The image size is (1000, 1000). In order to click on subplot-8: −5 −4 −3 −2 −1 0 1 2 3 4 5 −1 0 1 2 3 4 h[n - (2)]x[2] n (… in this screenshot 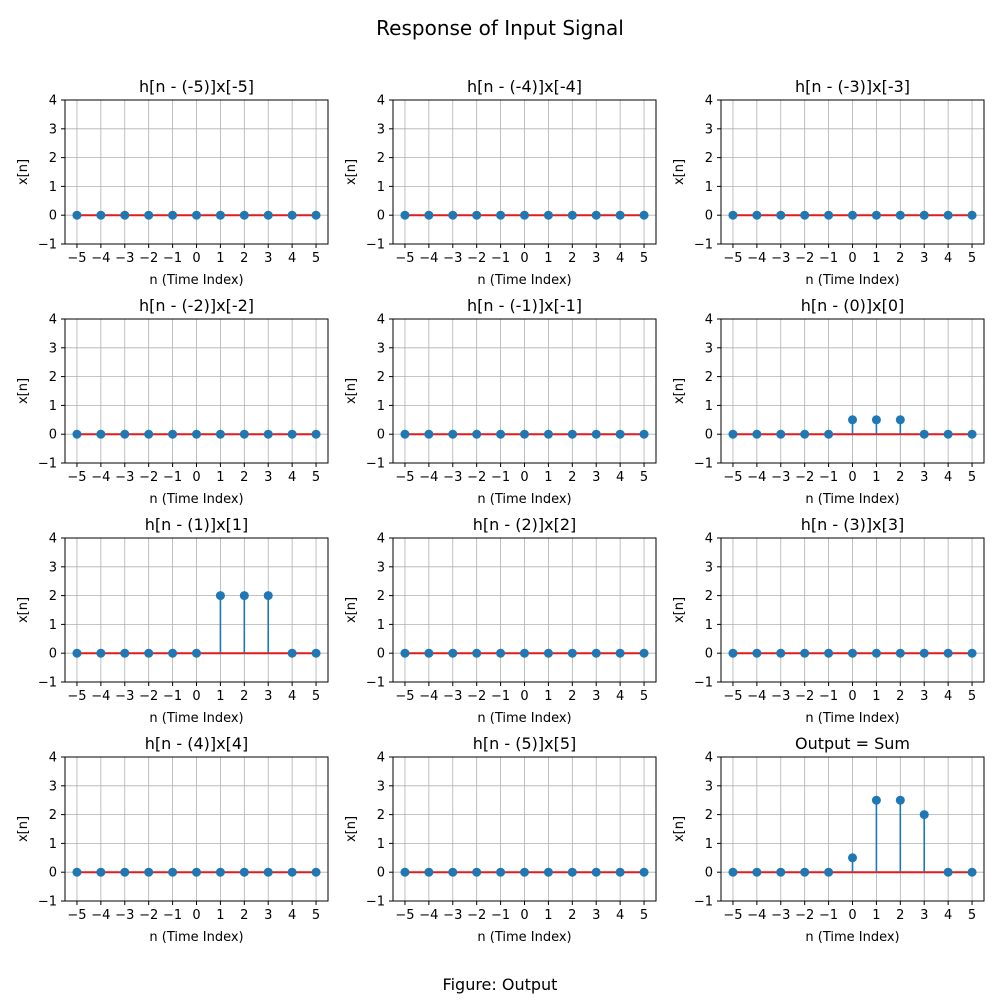, I will do `click(500, 620)`.